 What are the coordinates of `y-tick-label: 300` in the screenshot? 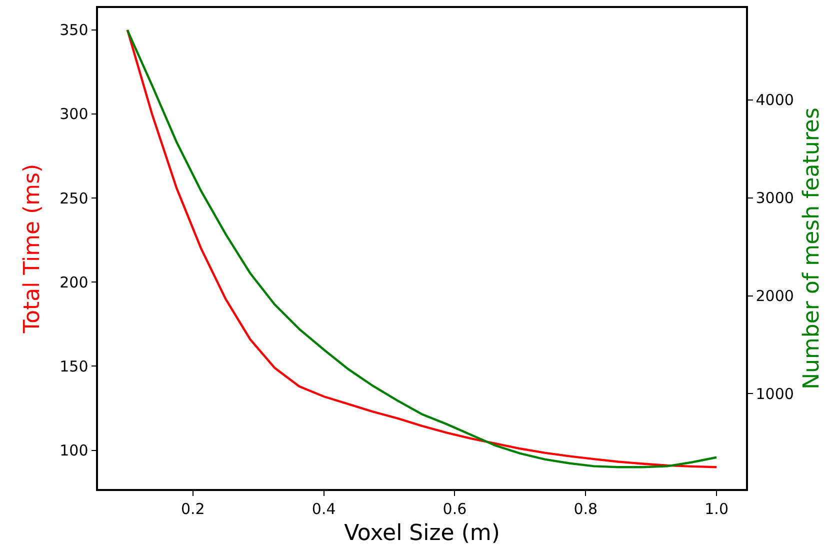 It's located at (74, 114).